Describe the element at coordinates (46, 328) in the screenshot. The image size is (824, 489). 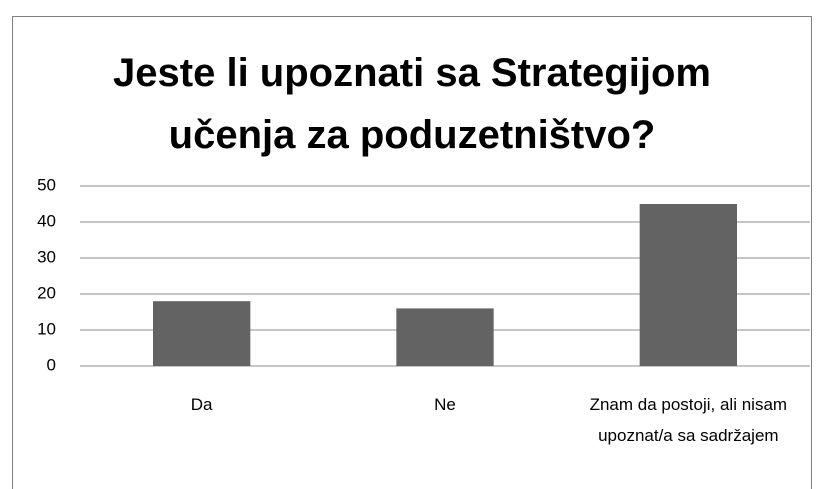
I see `y-tick-label: 10` at that location.